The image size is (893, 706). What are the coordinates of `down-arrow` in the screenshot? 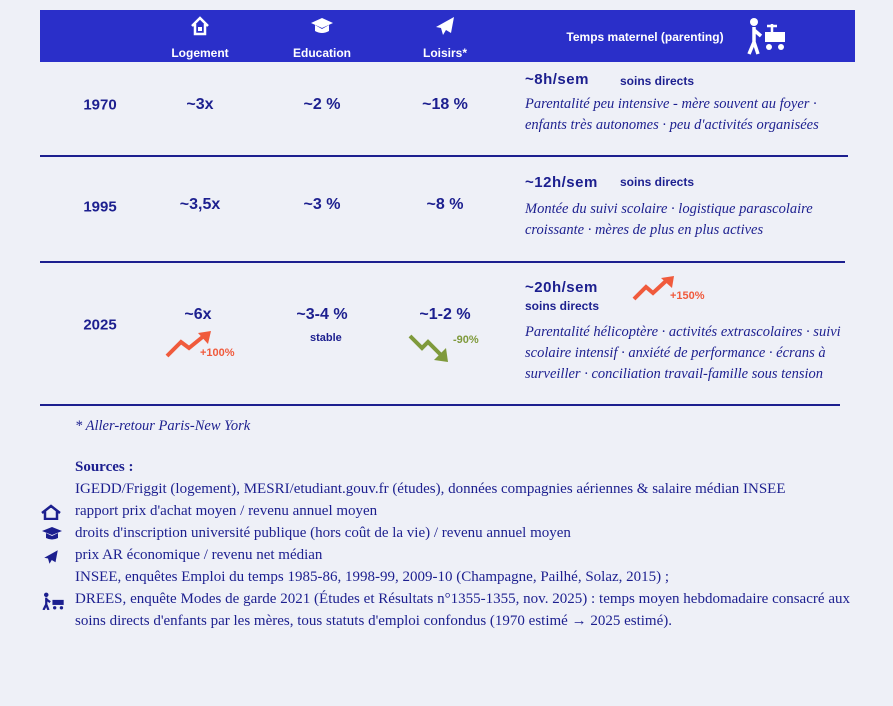 It's located at (428, 348).